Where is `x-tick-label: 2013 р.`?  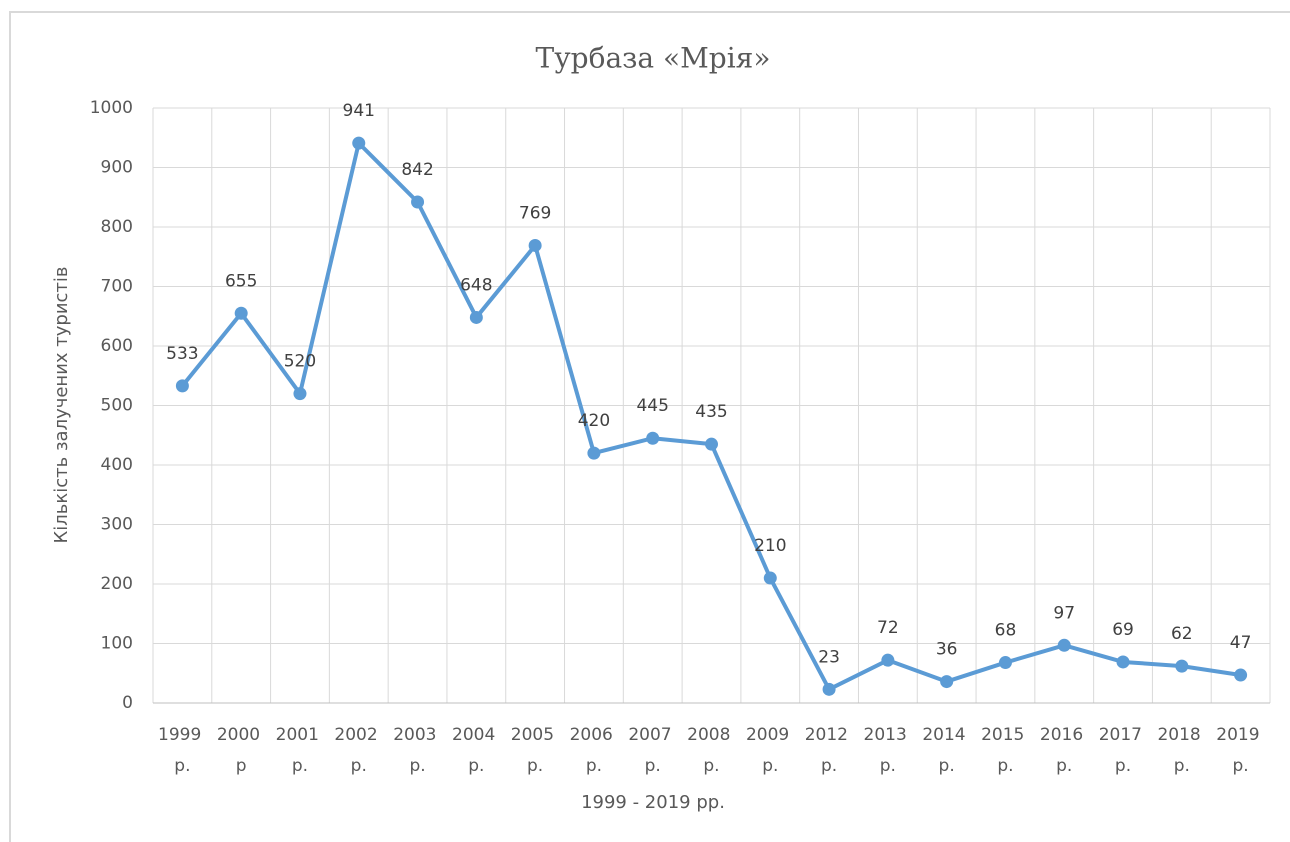
x-tick-label: 2013 р. is located at coordinates (888, 750).